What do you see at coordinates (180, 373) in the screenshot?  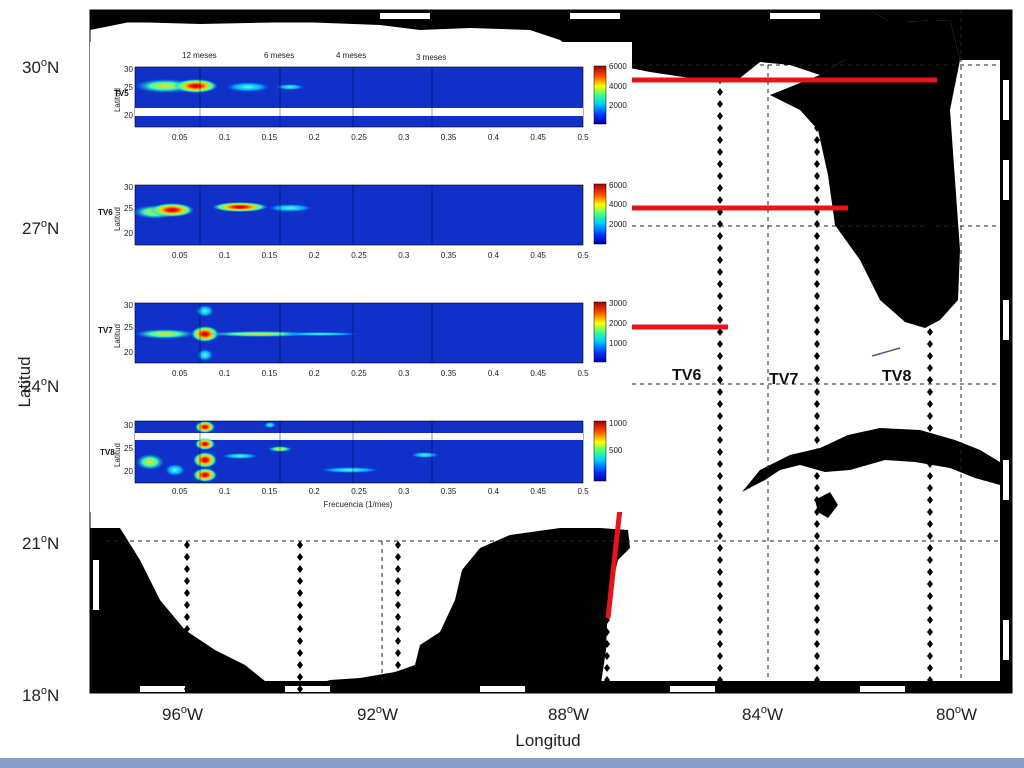 I see `spectrum-xtick-label: 0.05` at bounding box center [180, 373].